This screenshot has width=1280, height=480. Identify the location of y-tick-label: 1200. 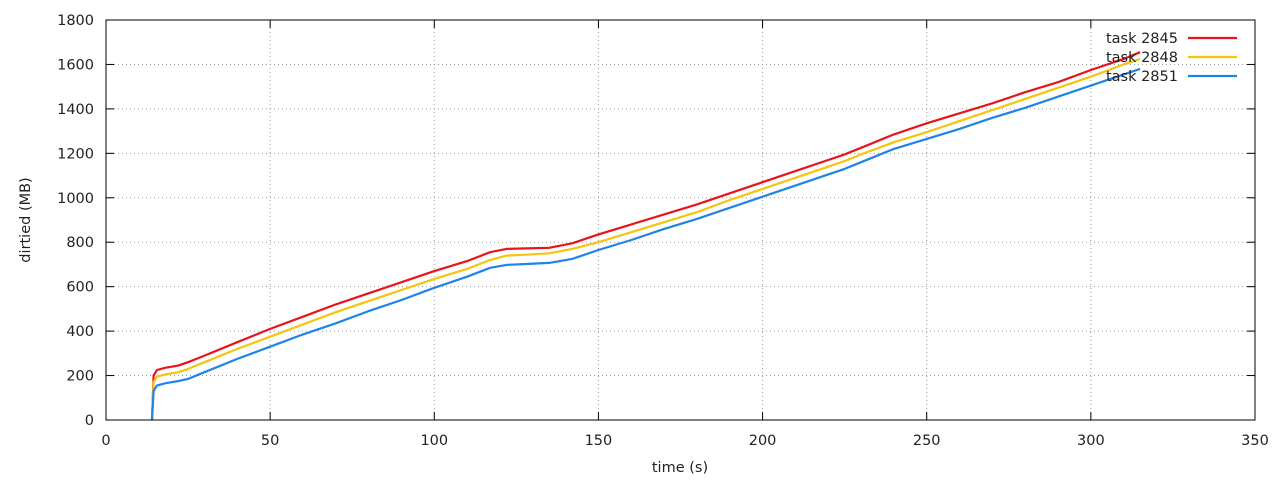
(75, 154).